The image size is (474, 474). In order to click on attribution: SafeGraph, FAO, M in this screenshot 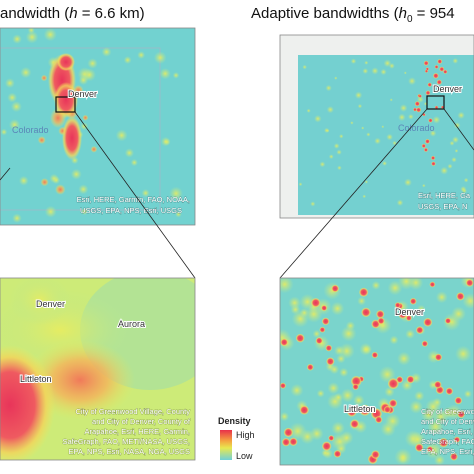, I will do `click(447, 441)`.